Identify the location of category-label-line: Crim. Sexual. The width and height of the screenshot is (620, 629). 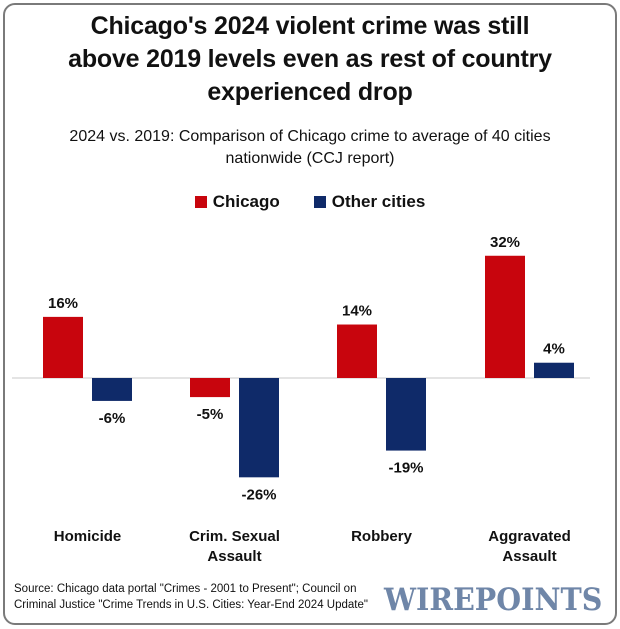
(234, 536).